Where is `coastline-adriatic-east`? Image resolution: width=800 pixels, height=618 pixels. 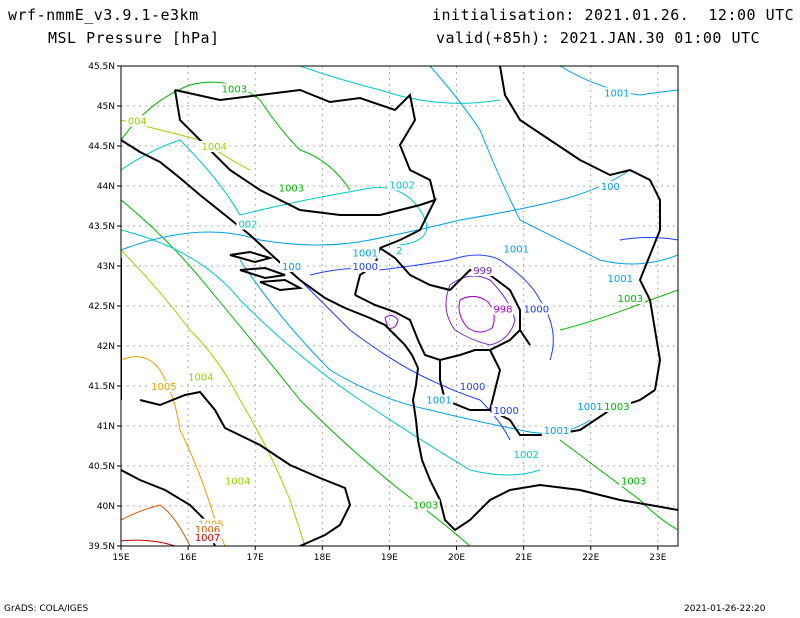 coastline-adriatic-east is located at coordinates (270, 254).